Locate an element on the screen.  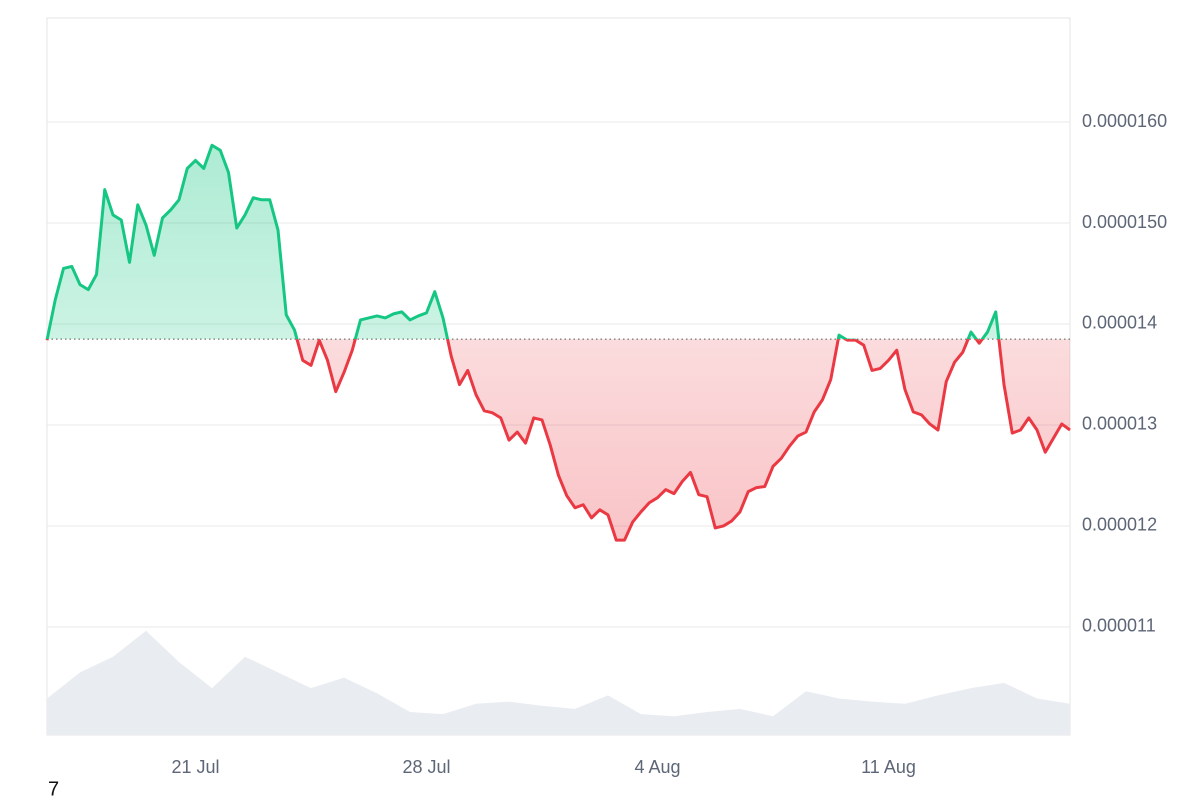
y-tick-label: 0.000013 is located at coordinates (1119, 424).